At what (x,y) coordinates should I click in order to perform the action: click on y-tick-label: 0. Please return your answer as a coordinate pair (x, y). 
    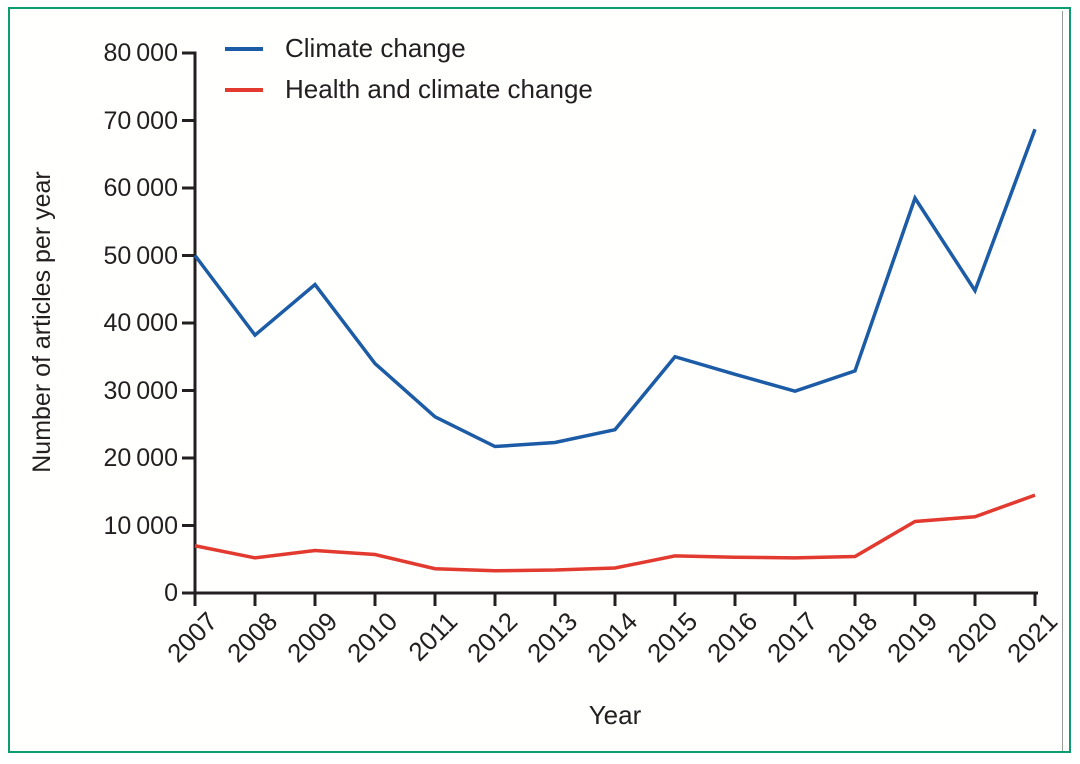
    Looking at the image, I should click on (171, 593).